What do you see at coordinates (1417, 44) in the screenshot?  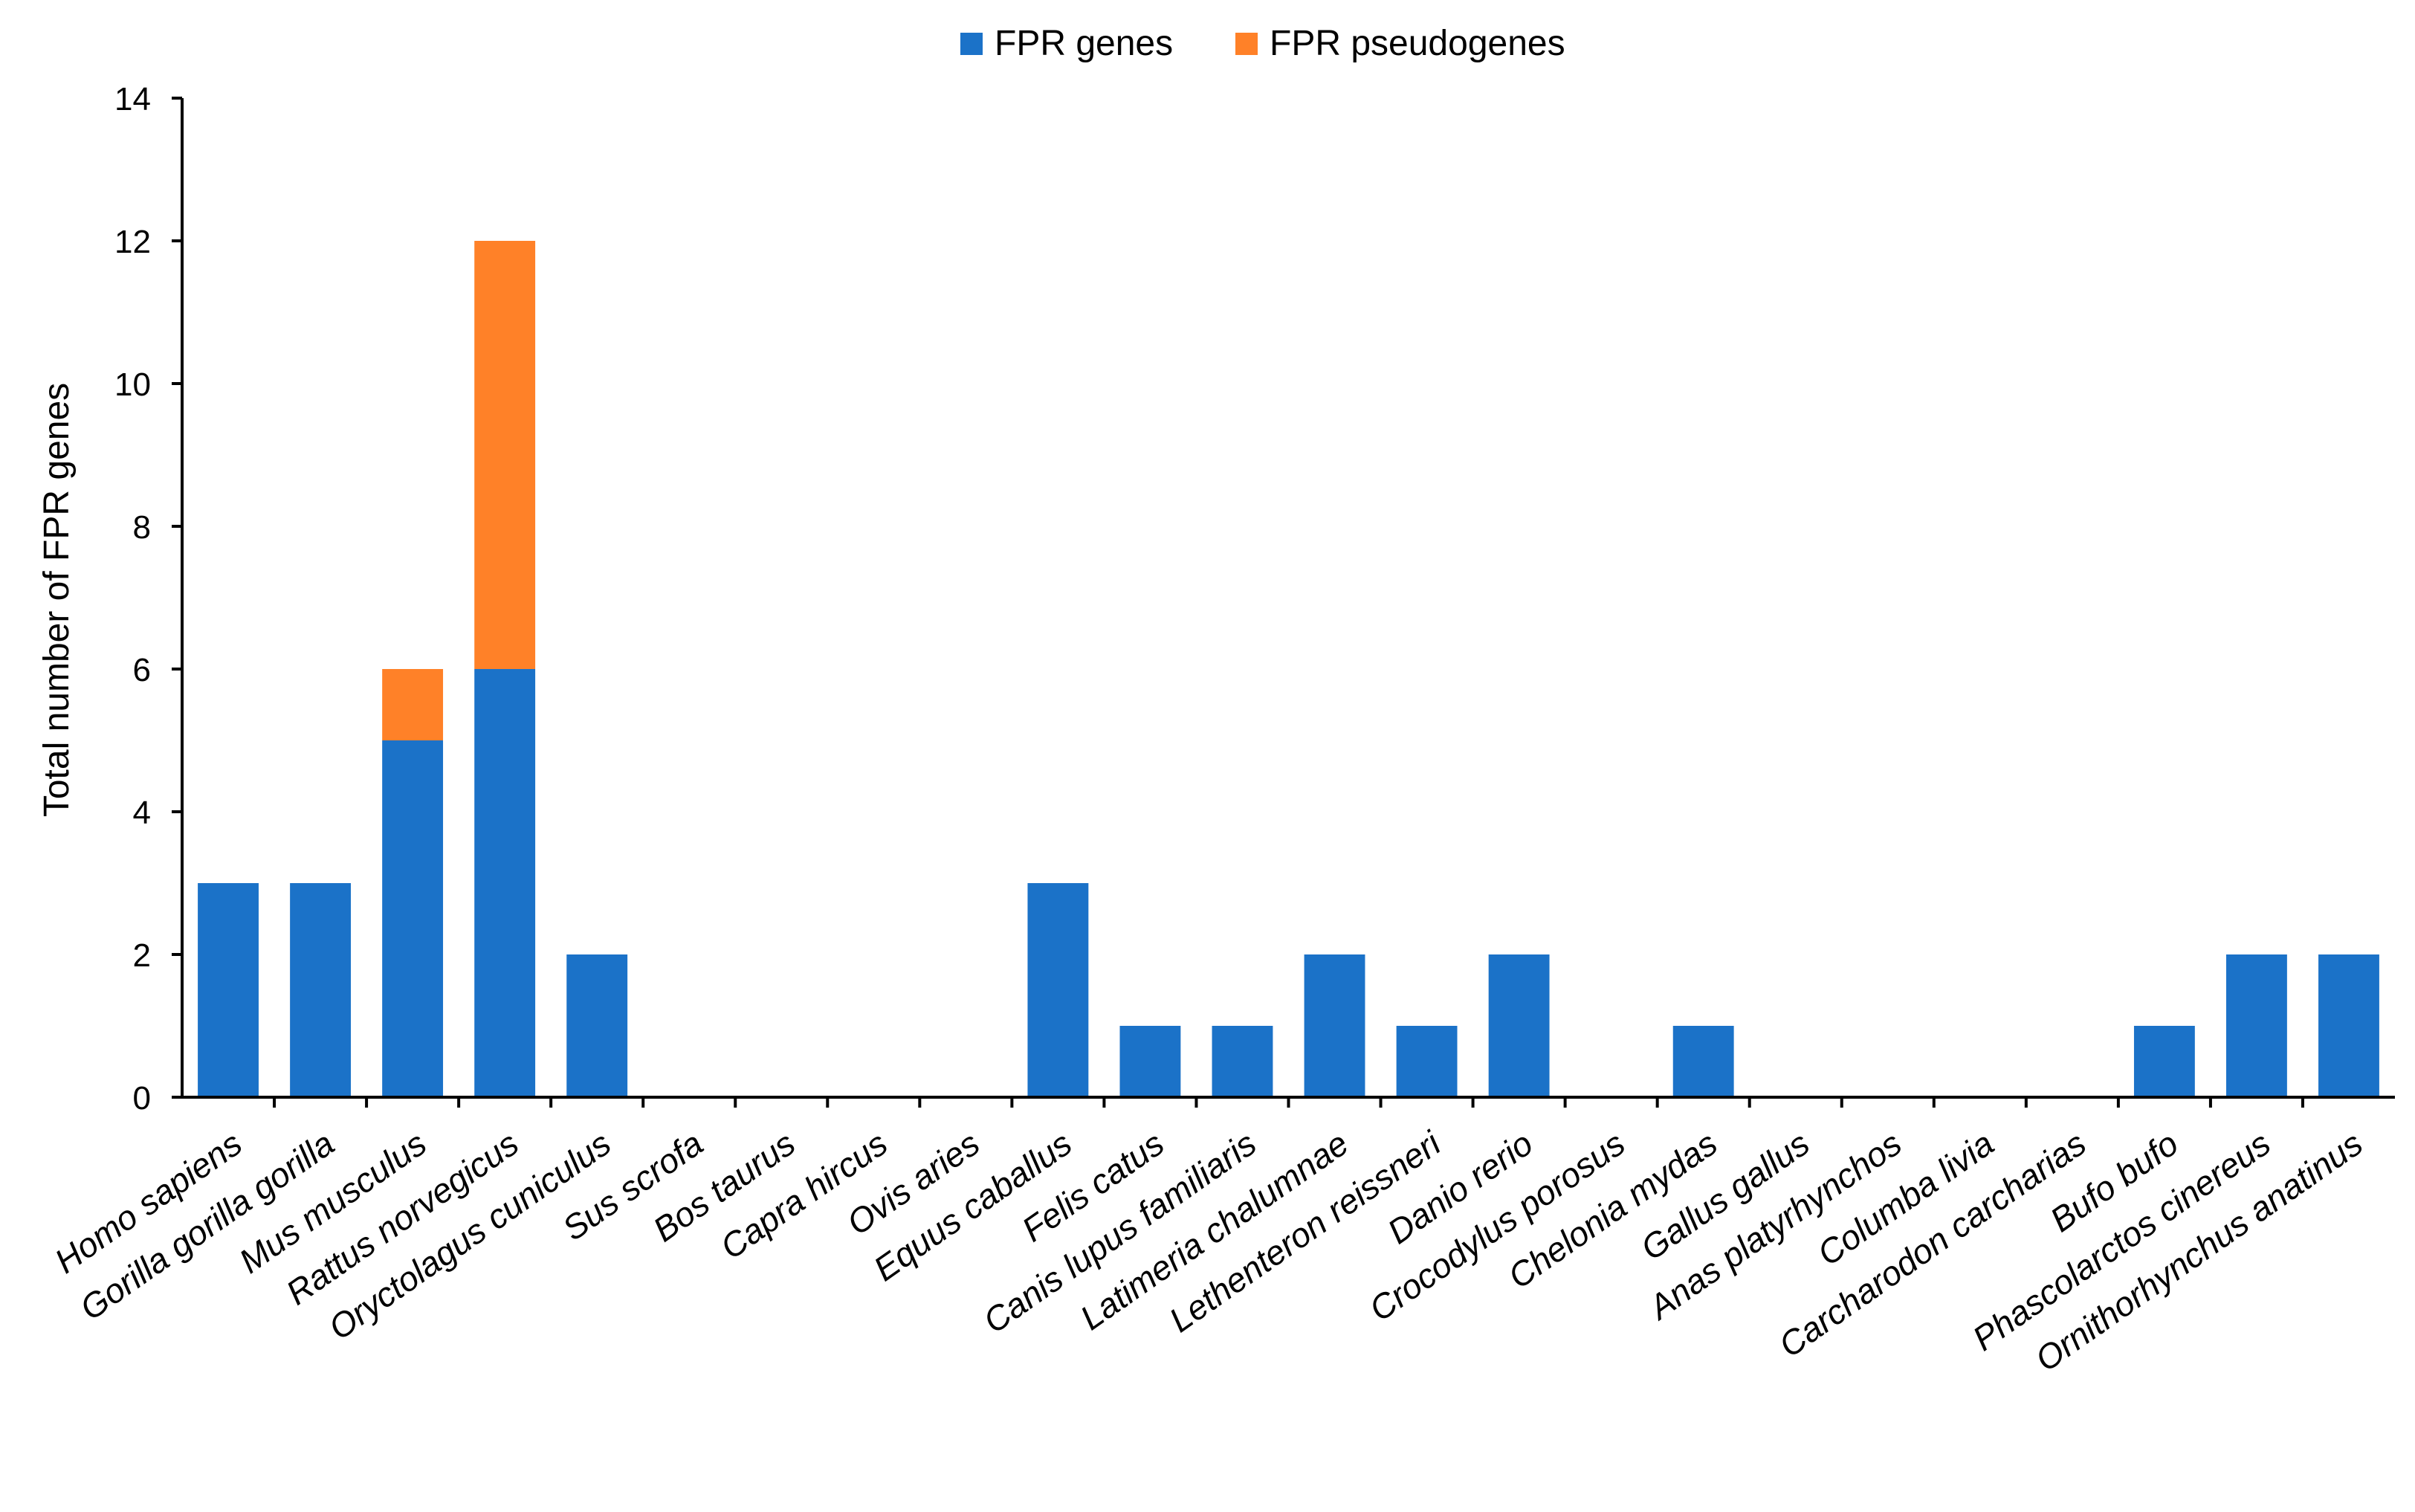 I see `legend-label-fpr-pseudogenes: FPR pseudogenes` at bounding box center [1417, 44].